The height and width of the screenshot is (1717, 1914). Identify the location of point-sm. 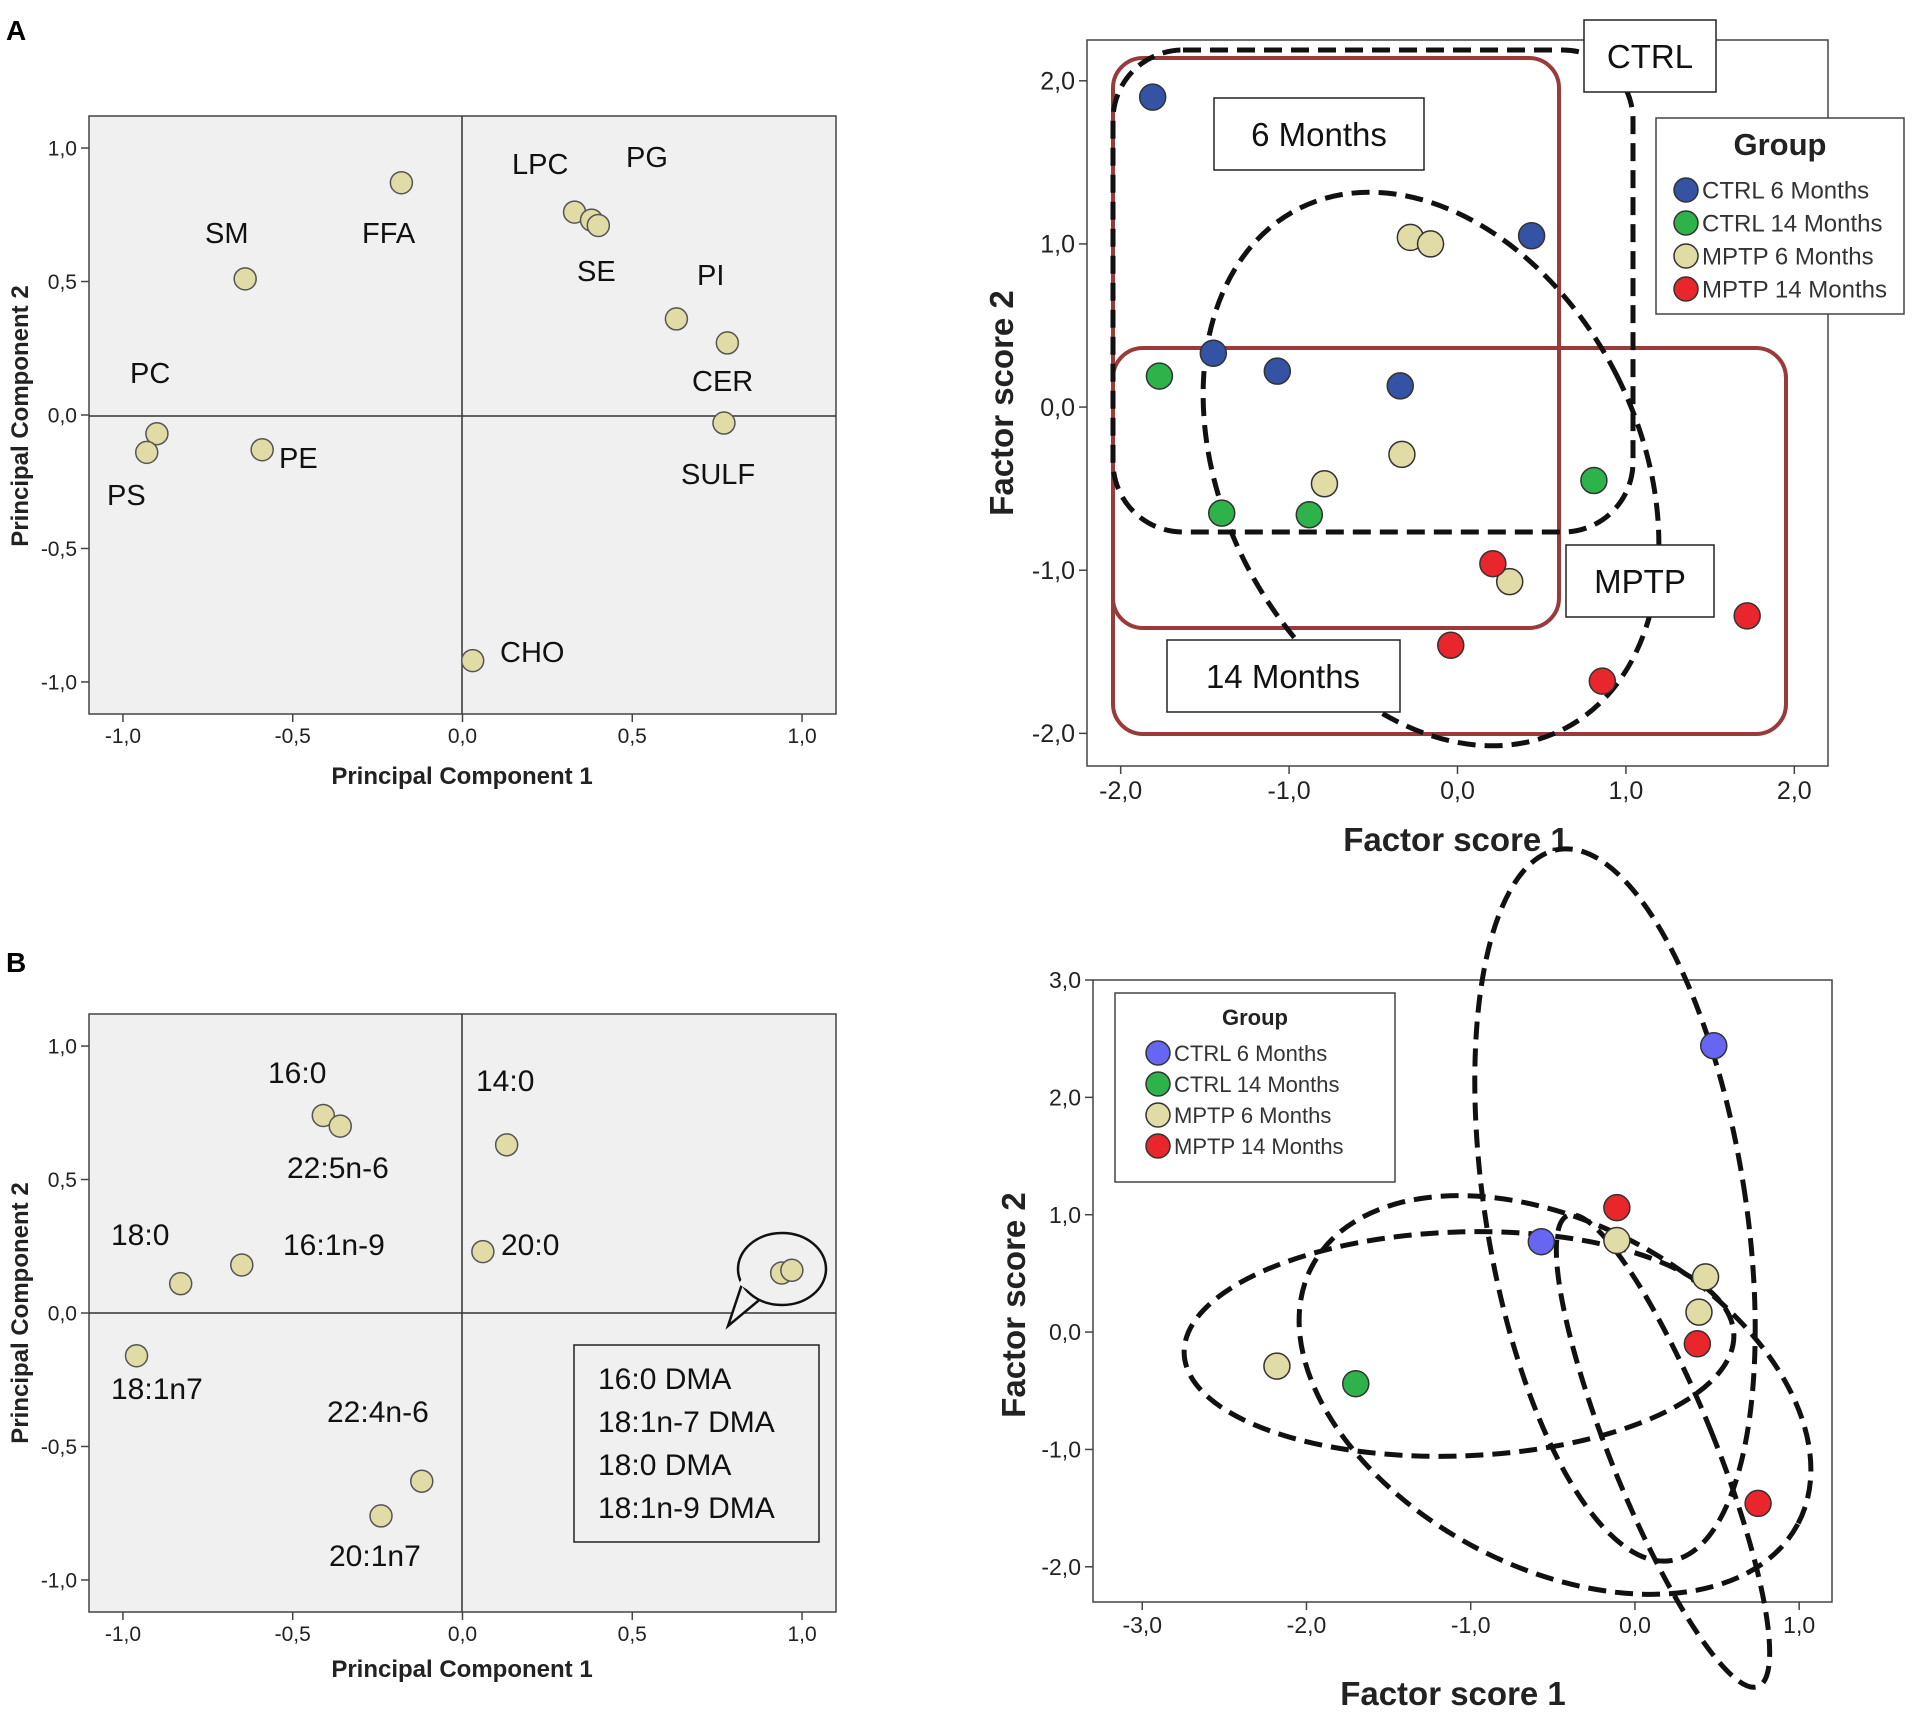
(245, 279).